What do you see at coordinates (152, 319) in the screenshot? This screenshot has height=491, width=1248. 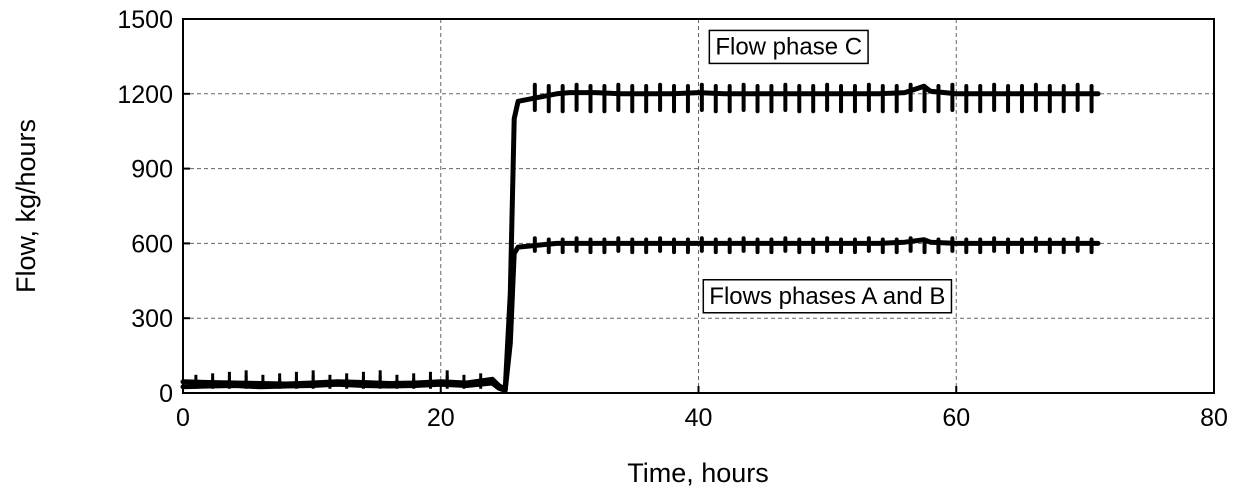 I see `y-tick-label-1: 300` at bounding box center [152, 319].